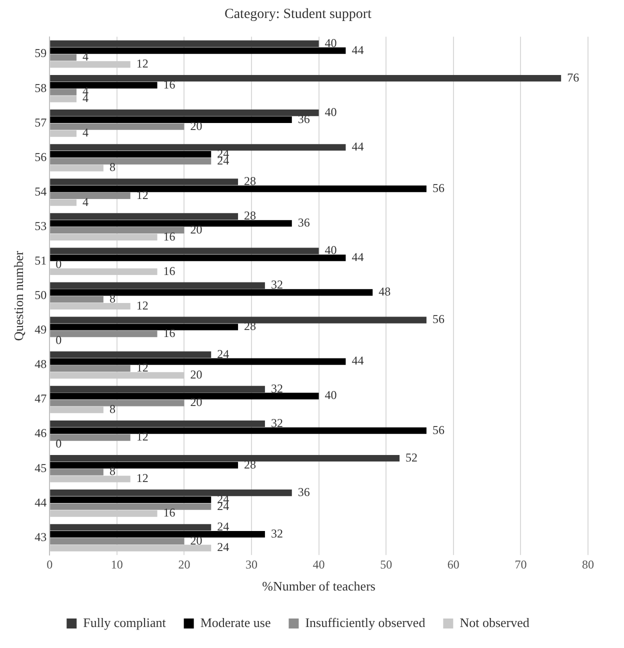 Image resolution: width=624 pixels, height=648 pixels. I want to click on y-tick-label: 43, so click(40, 537).